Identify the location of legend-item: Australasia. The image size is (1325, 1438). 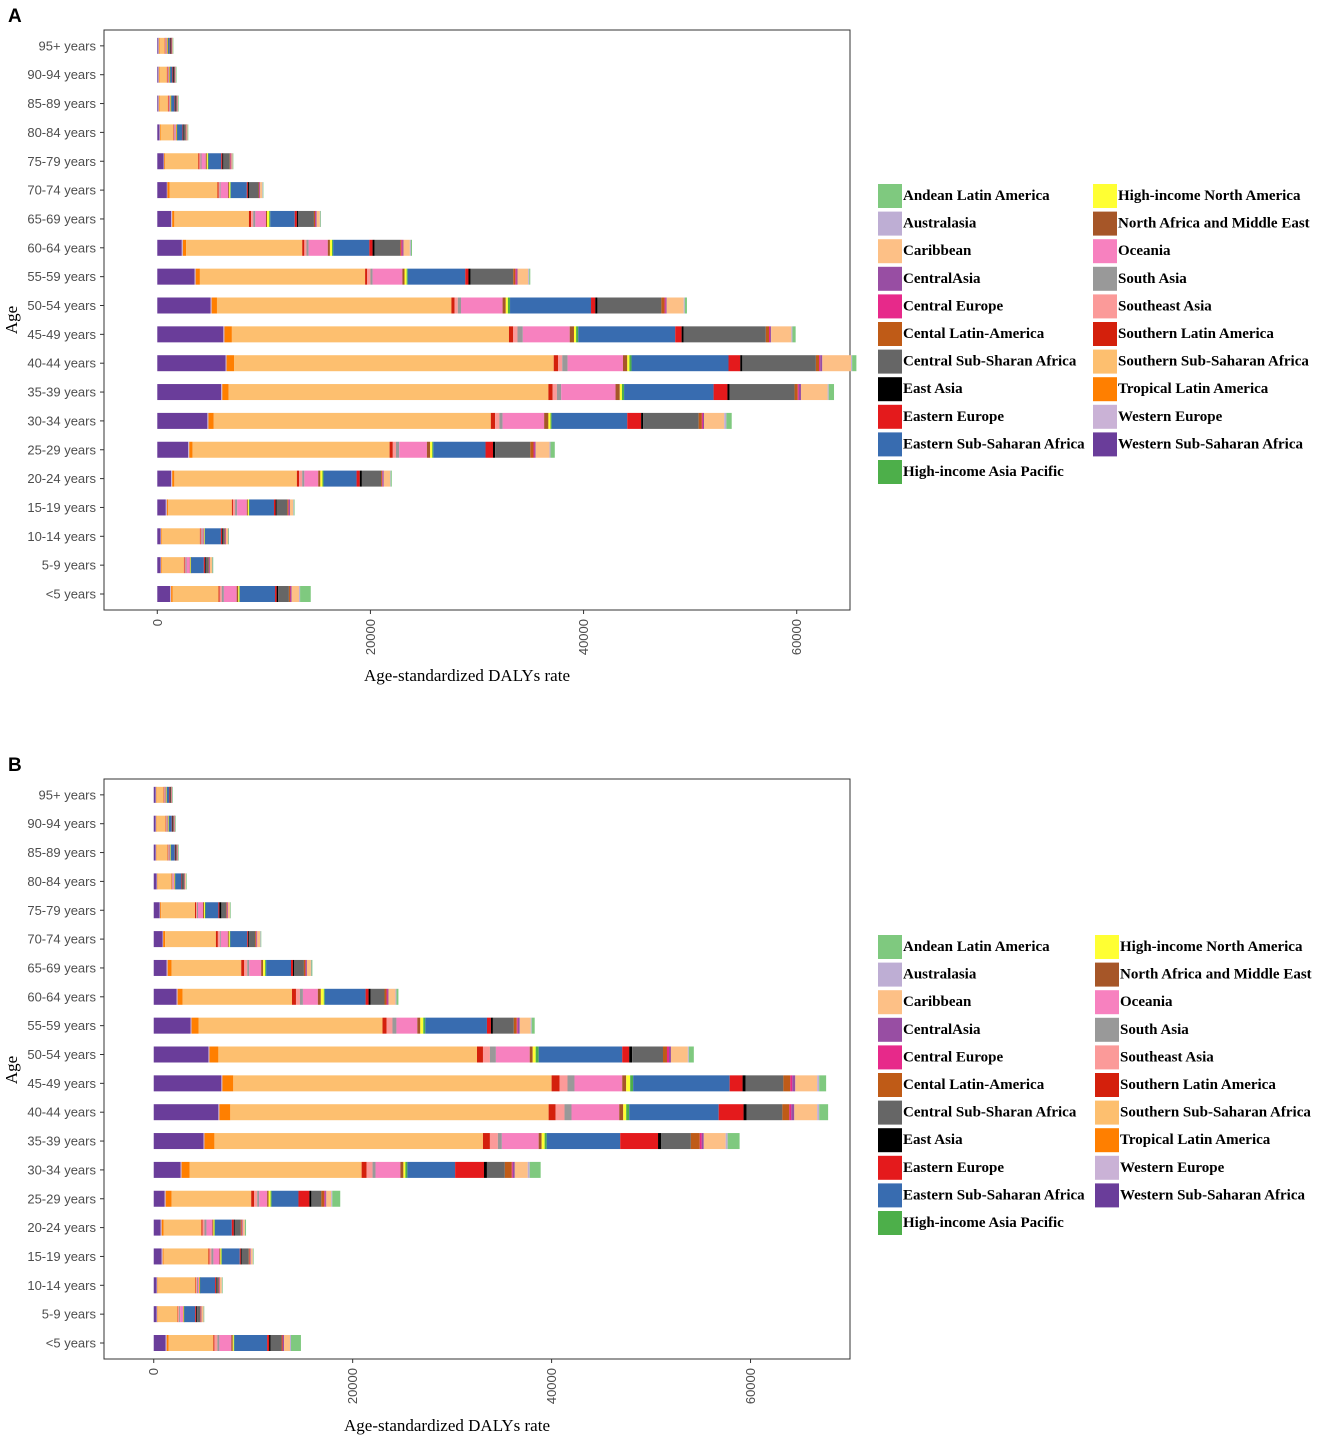
(927, 223).